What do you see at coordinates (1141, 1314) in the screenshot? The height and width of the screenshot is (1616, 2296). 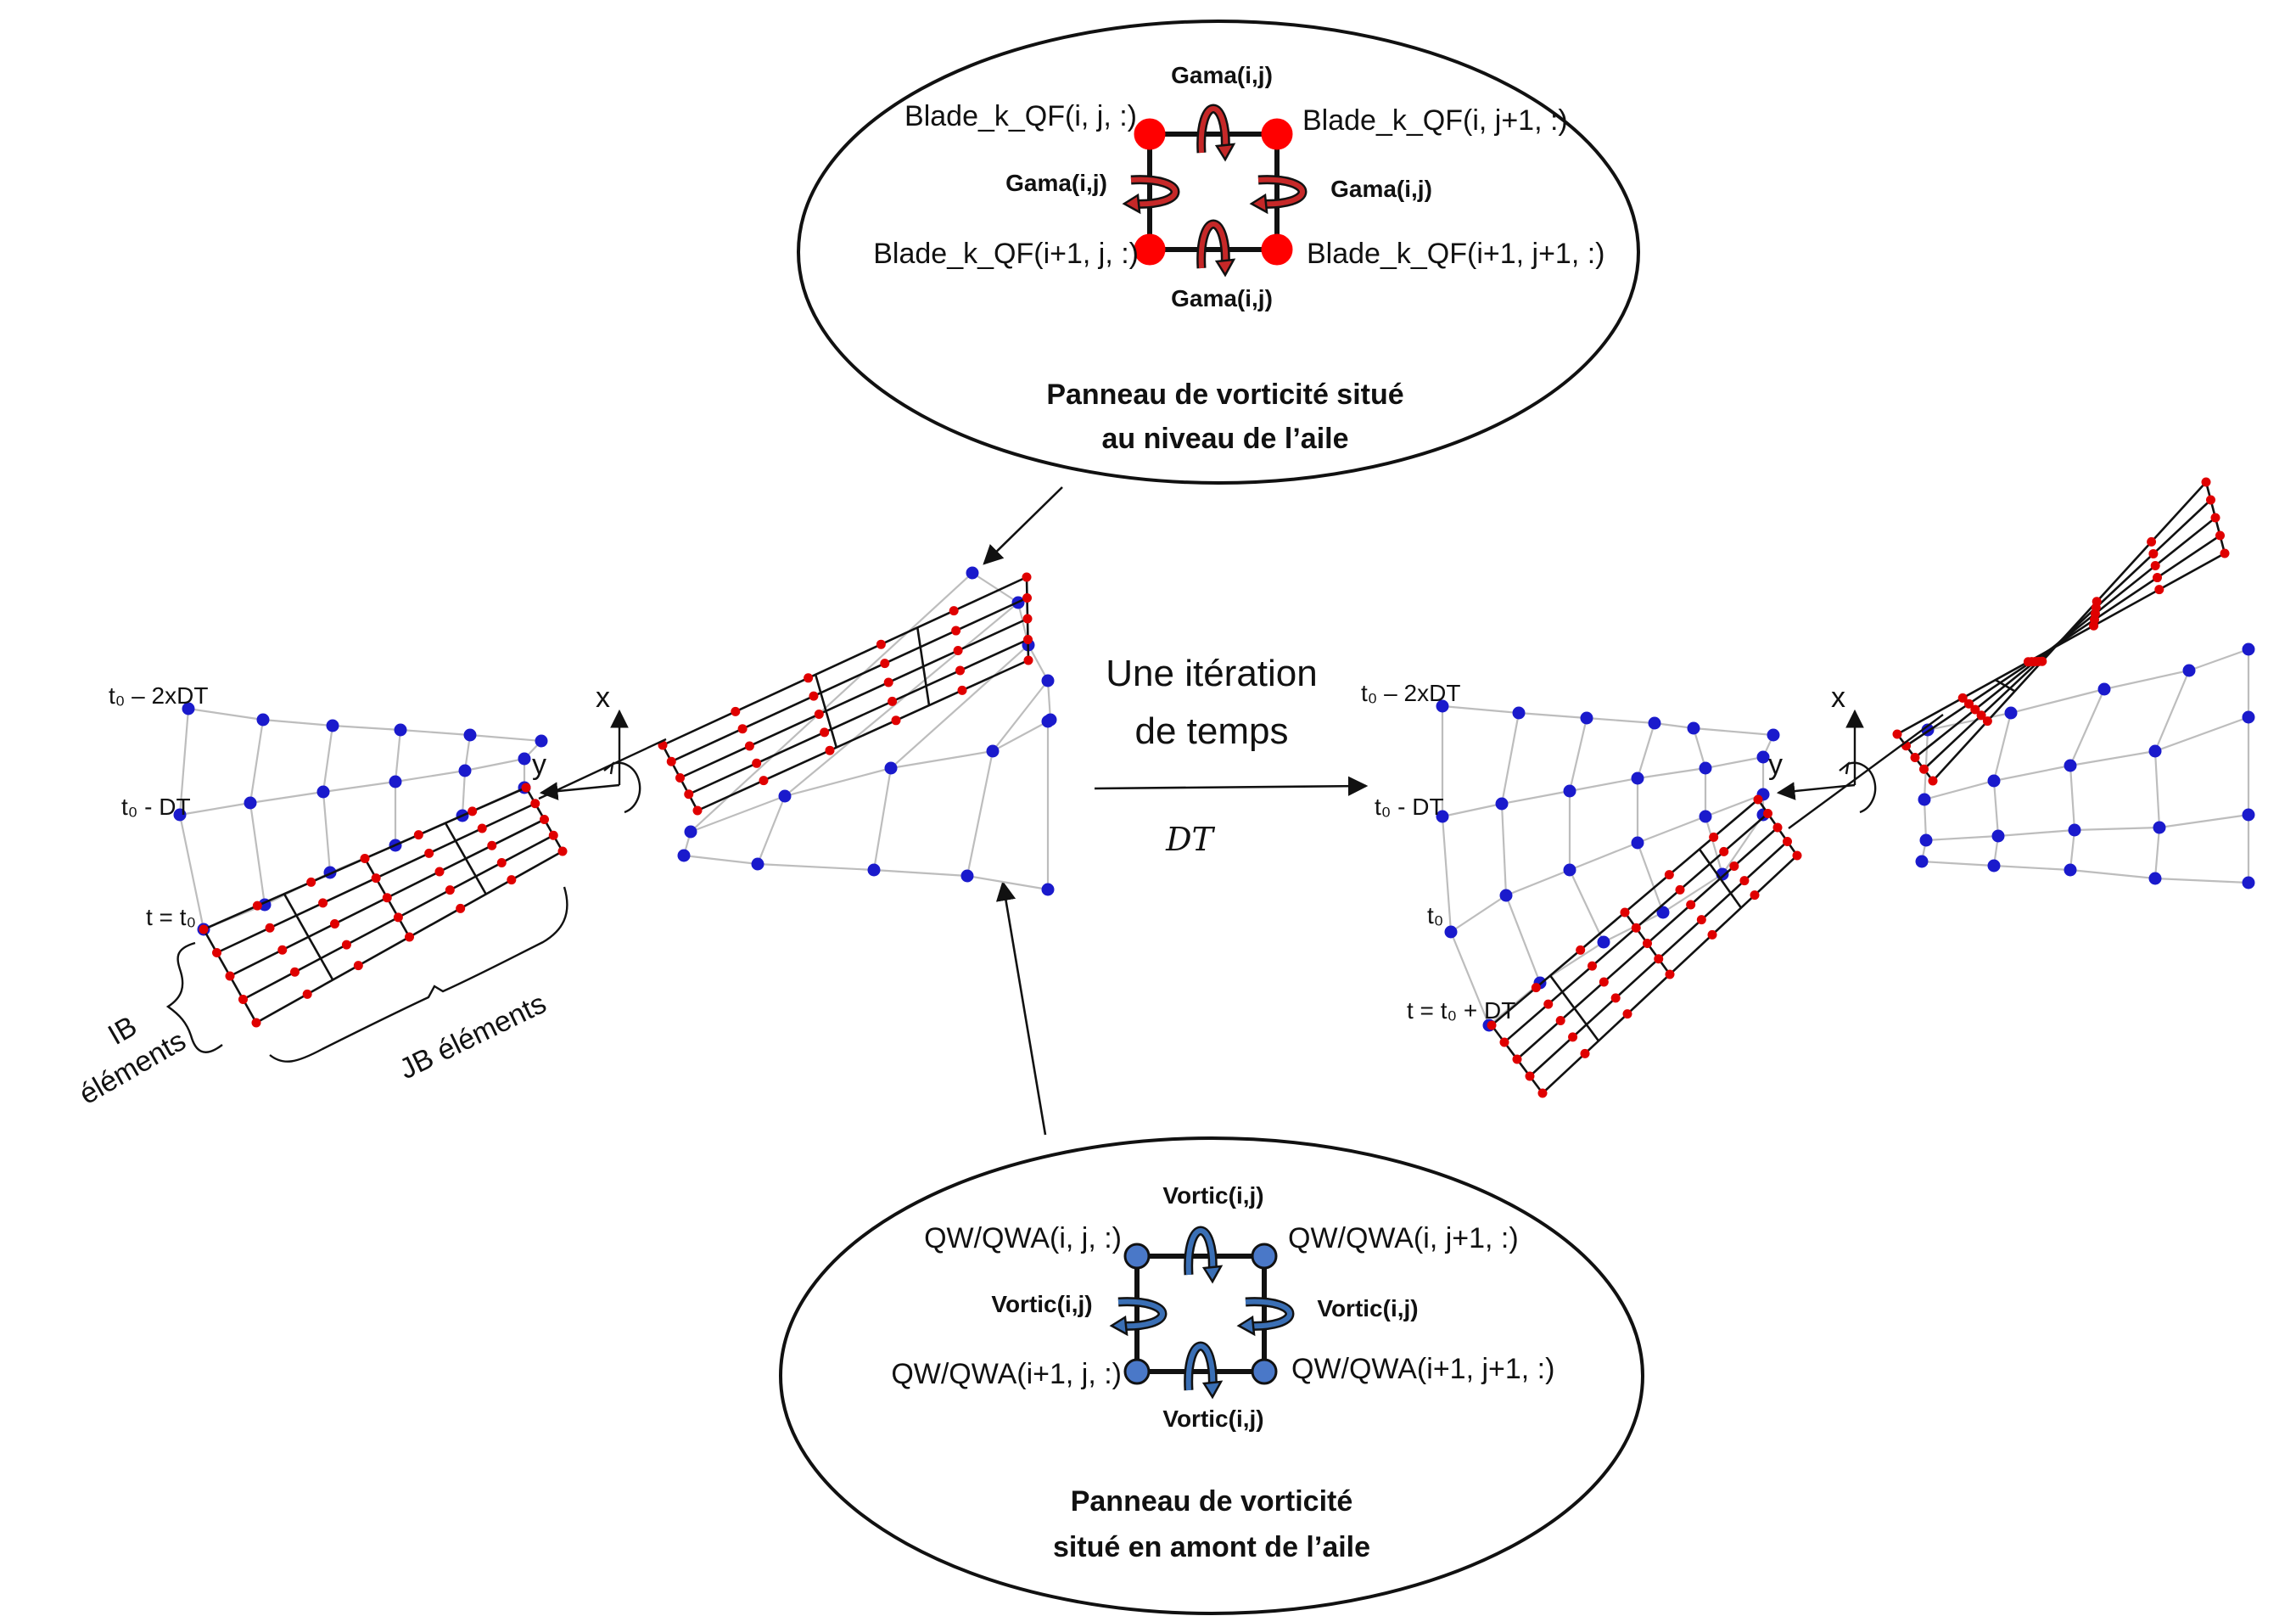 I see `circulation-arrow-body` at bounding box center [1141, 1314].